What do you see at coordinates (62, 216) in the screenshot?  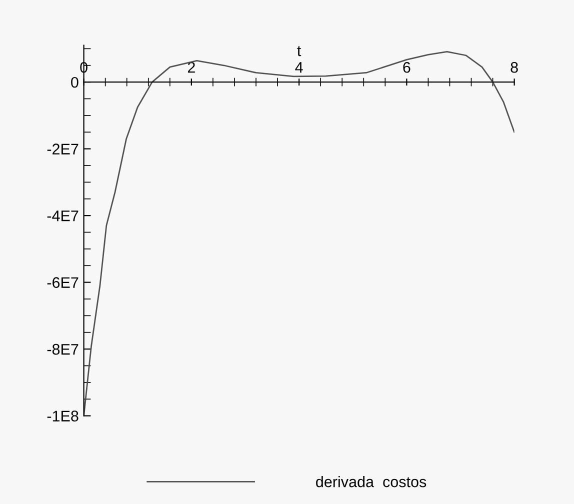 I see `y-tick-label: -4E7` at bounding box center [62, 216].